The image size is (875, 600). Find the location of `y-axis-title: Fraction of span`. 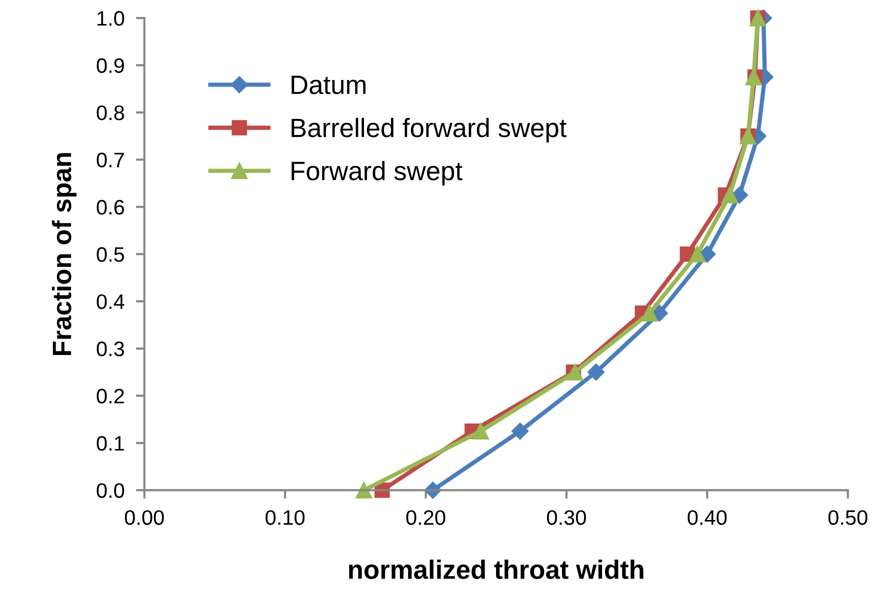

y-axis-title: Fraction of span is located at coordinates (64, 254).